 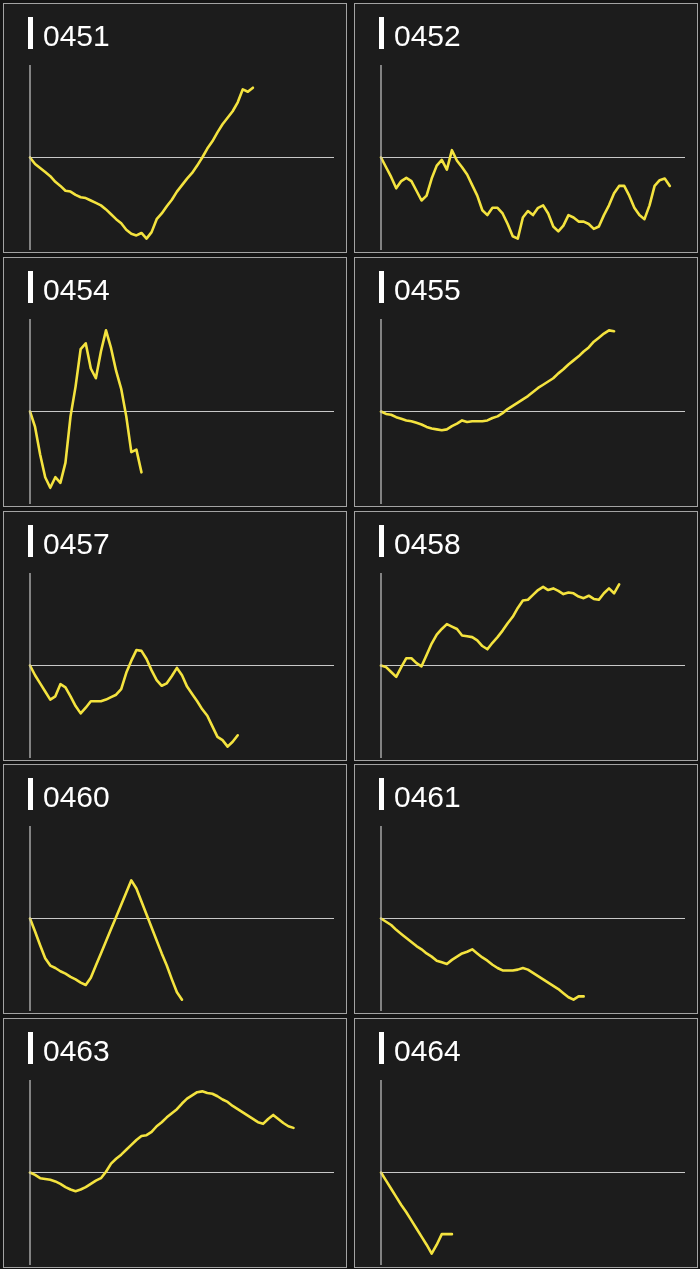 I want to click on chart-title: 0455, so click(x=427, y=289).